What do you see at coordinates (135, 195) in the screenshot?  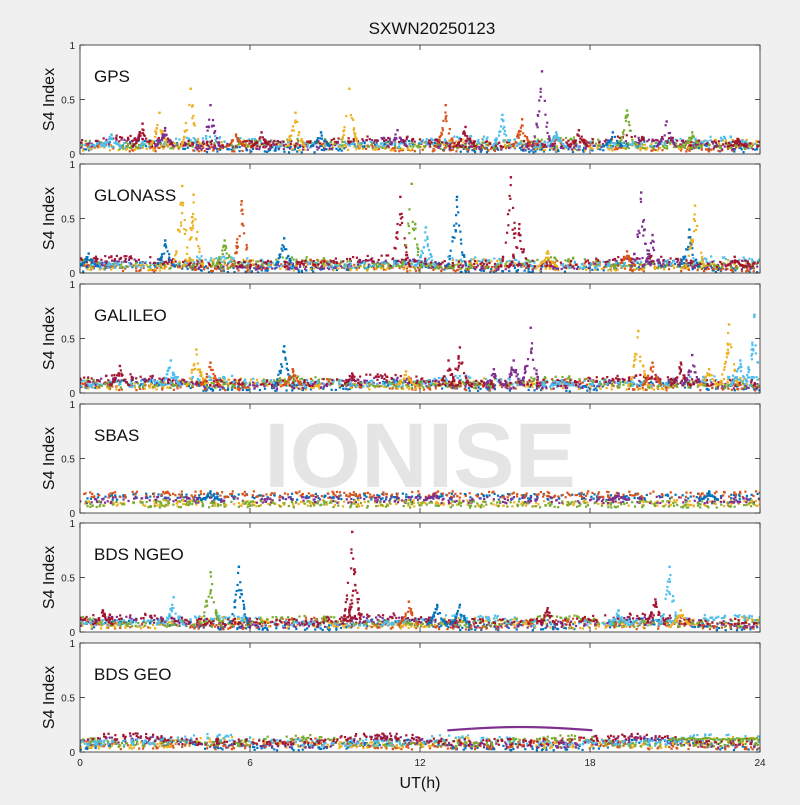 I see `panel-label: GLONASS` at bounding box center [135, 195].